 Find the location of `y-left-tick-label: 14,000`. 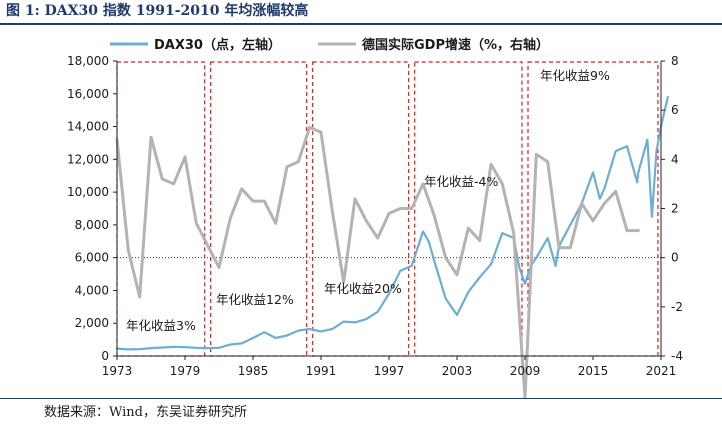

y-left-tick-label: 14,000 is located at coordinates (88, 127).